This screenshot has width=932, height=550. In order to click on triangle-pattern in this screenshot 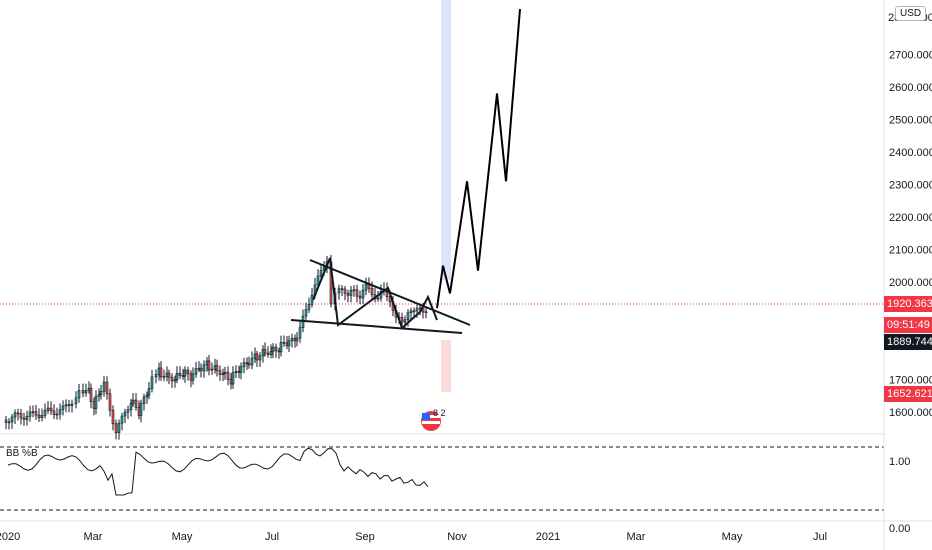, I will do `click(380, 295)`.